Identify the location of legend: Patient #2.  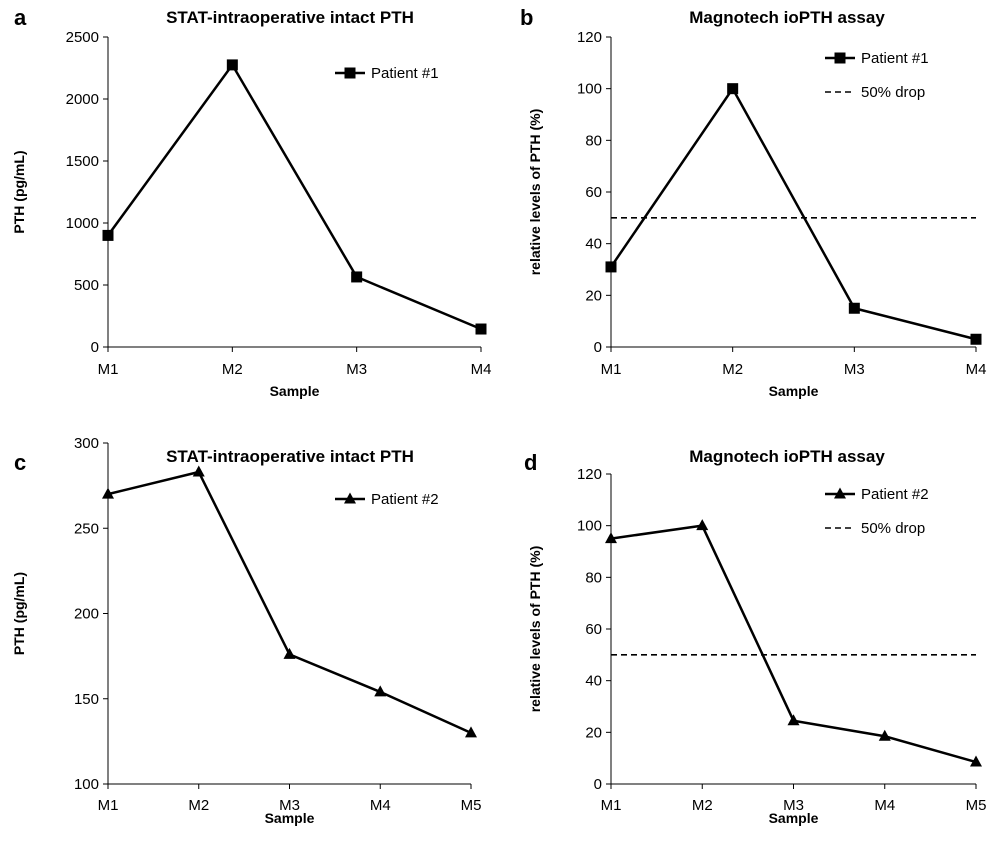
(387, 499).